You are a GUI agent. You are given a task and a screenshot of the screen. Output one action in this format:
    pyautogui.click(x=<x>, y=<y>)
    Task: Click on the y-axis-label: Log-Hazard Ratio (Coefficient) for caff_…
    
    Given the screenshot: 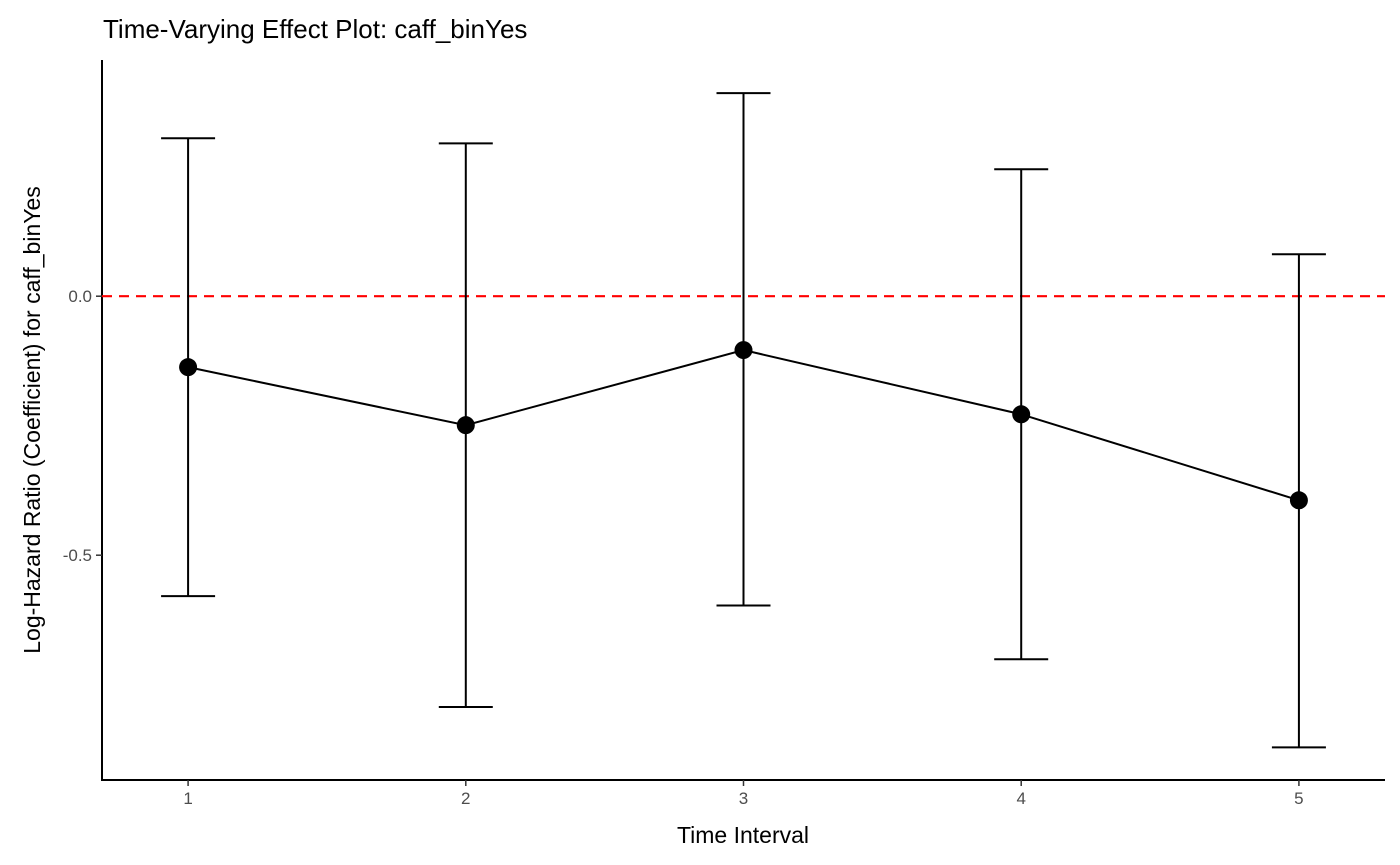 What is the action you would take?
    pyautogui.click(x=32, y=420)
    